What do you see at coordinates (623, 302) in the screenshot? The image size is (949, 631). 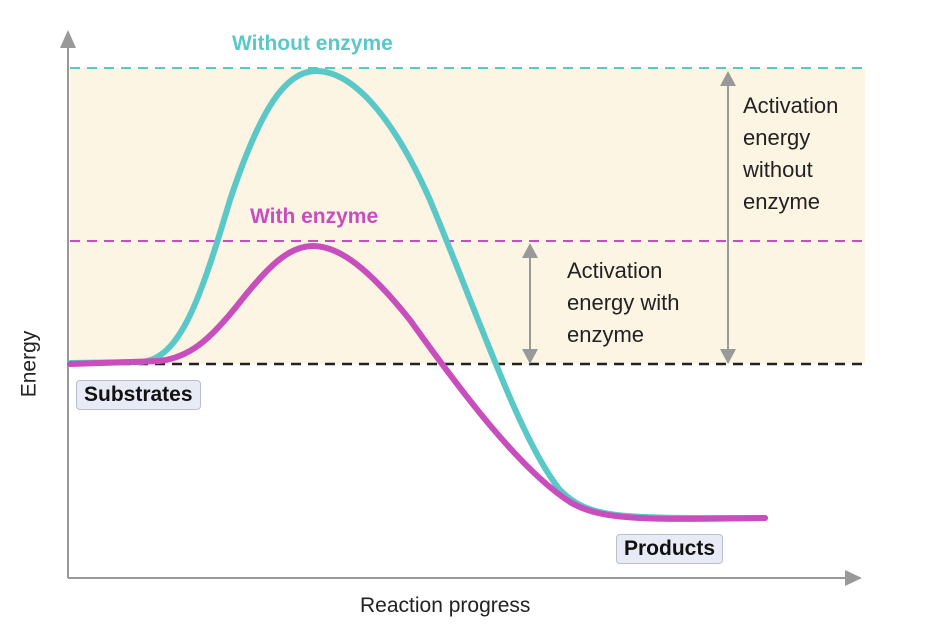 I see `activation-with-label: Activation energy with enzyme` at bounding box center [623, 302].